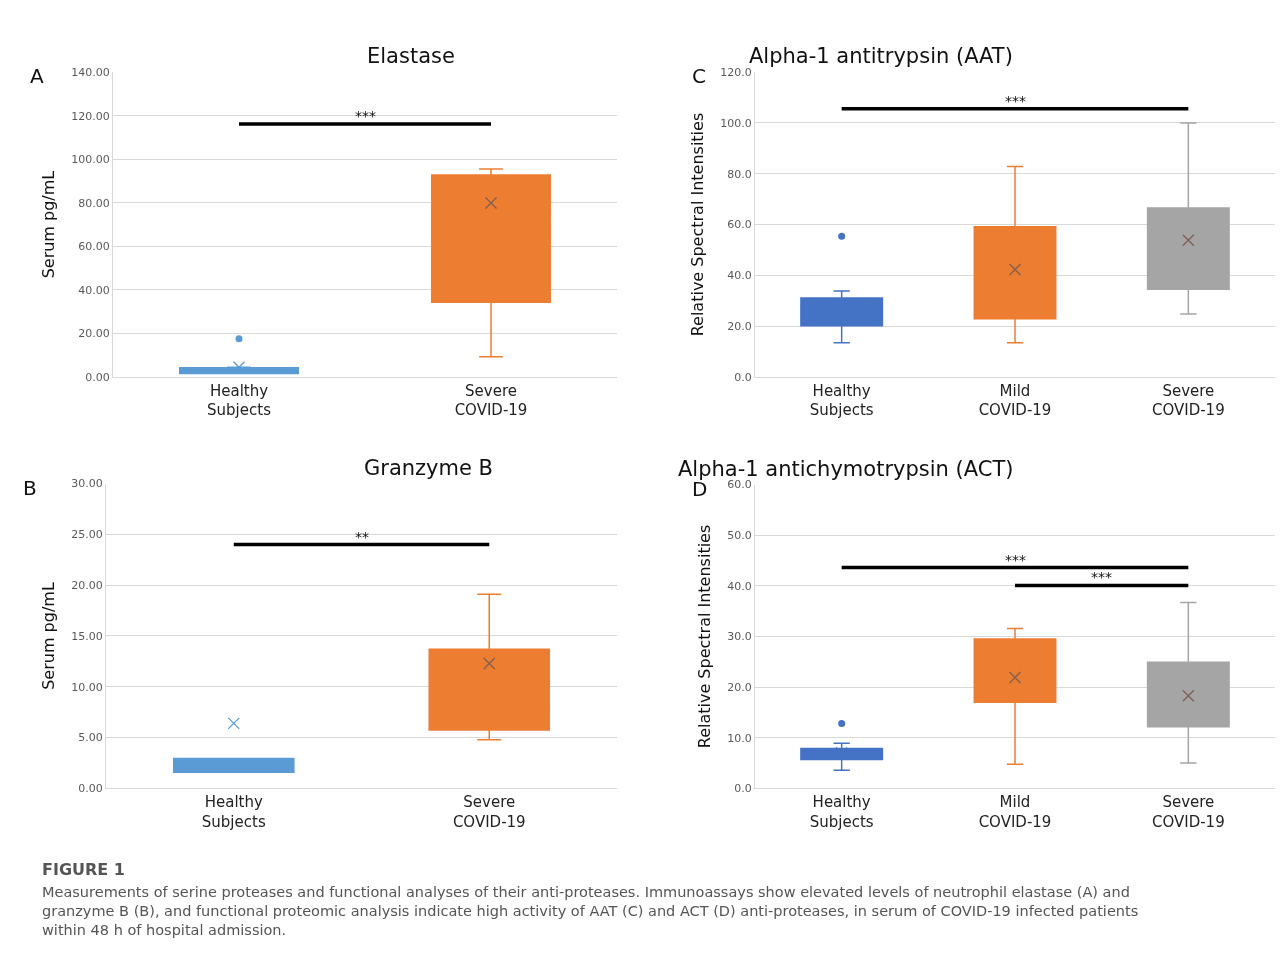 Image resolution: width=1282 pixels, height=976 pixels. What do you see at coordinates (90, 72) in the screenshot?
I see `y-tick-label: 140.00` at bounding box center [90, 72].